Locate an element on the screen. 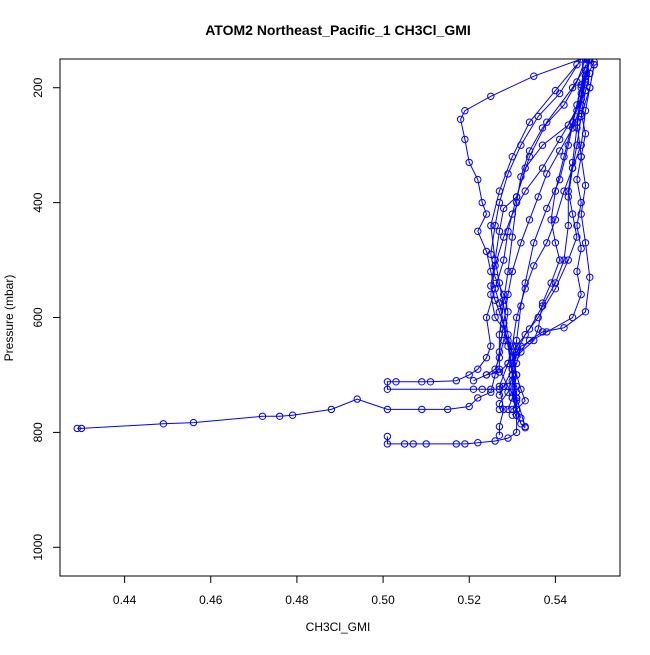  profile-series is located at coordinates (520, 239).